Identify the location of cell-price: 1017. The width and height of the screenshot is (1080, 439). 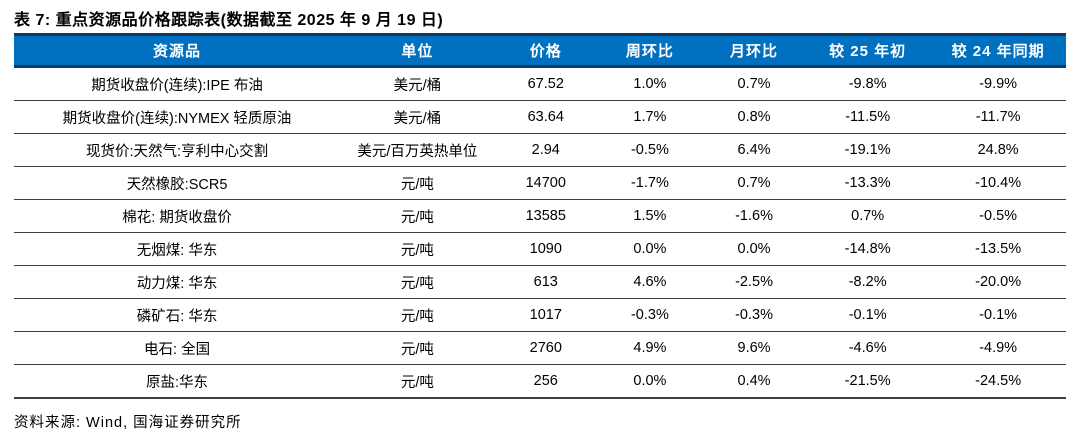
(545, 315).